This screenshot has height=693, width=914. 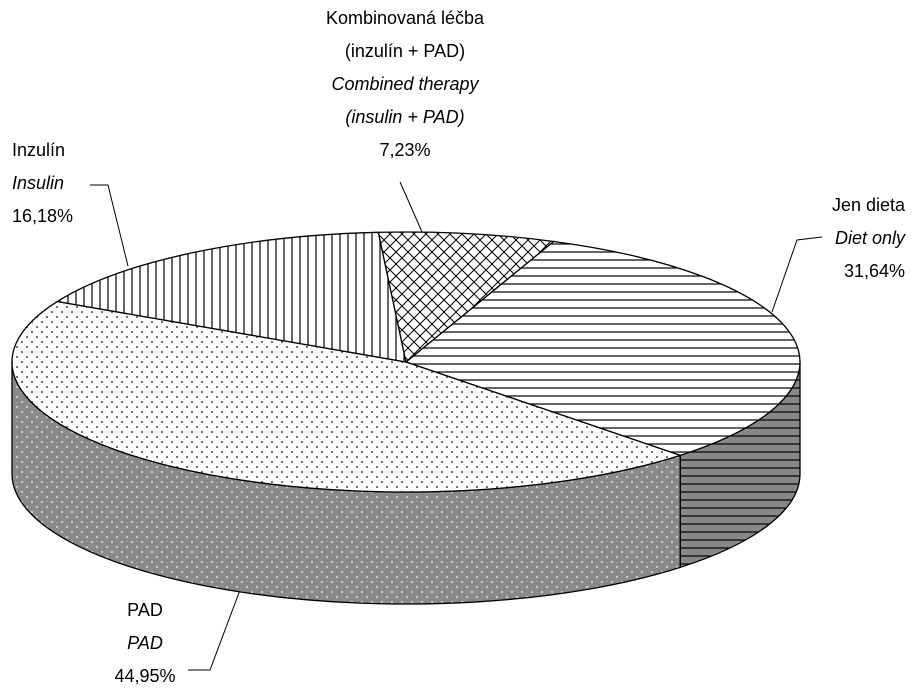 What do you see at coordinates (43, 216) in the screenshot?
I see `value-label: 16,18%` at bounding box center [43, 216].